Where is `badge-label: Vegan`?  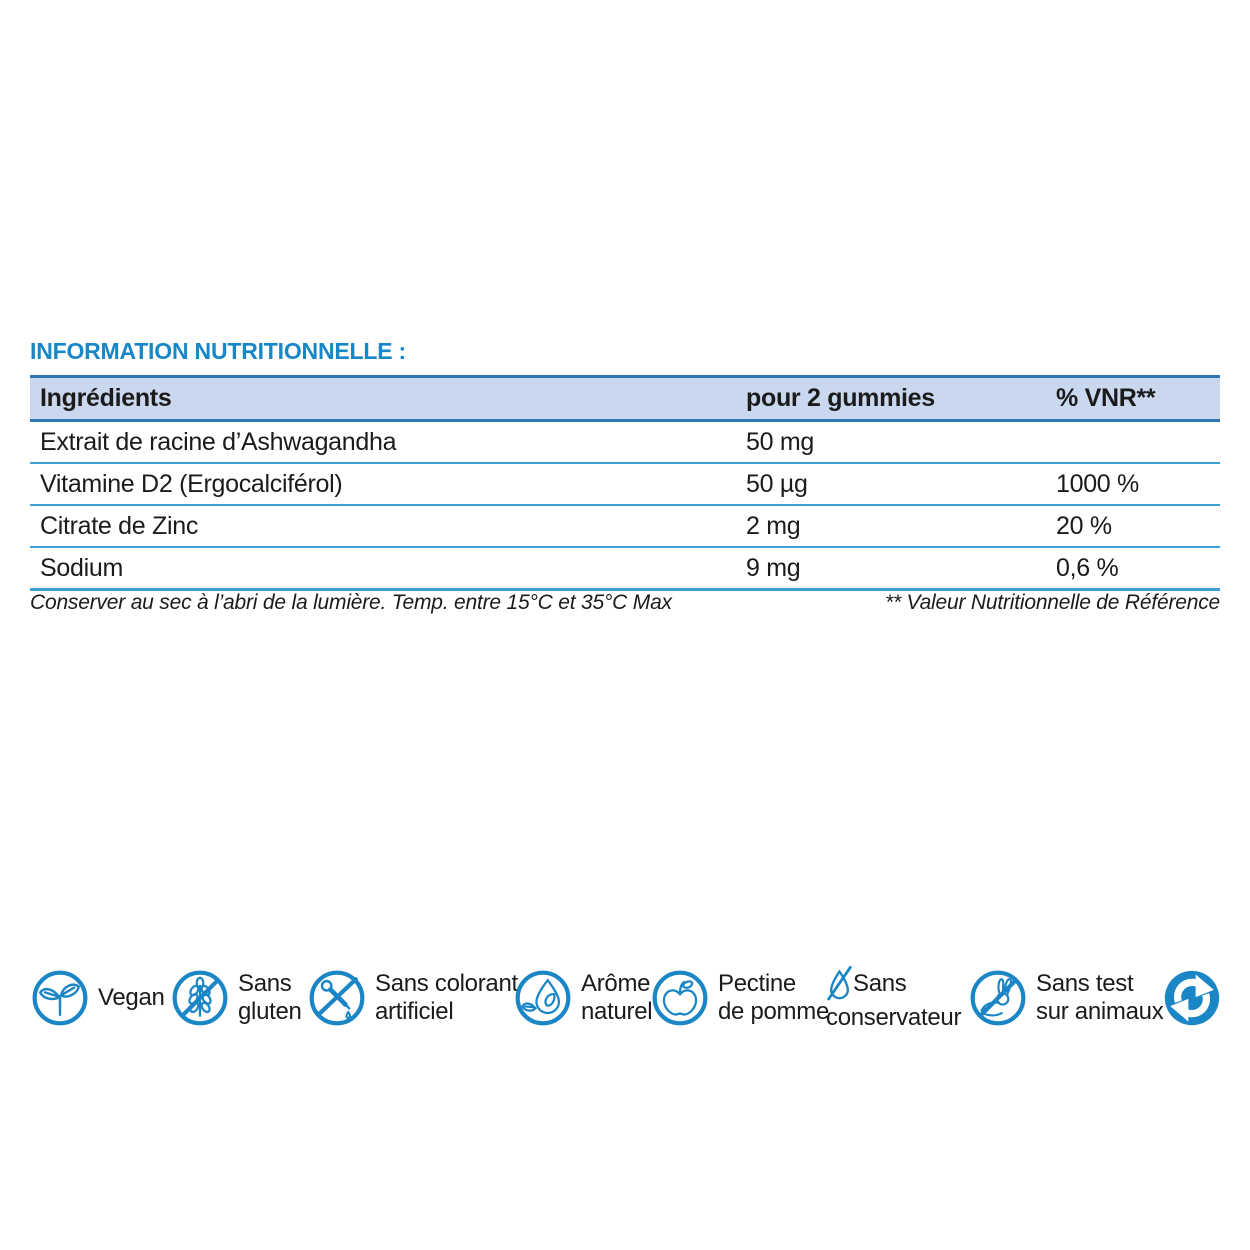 badge-label: Vegan is located at coordinates (131, 997).